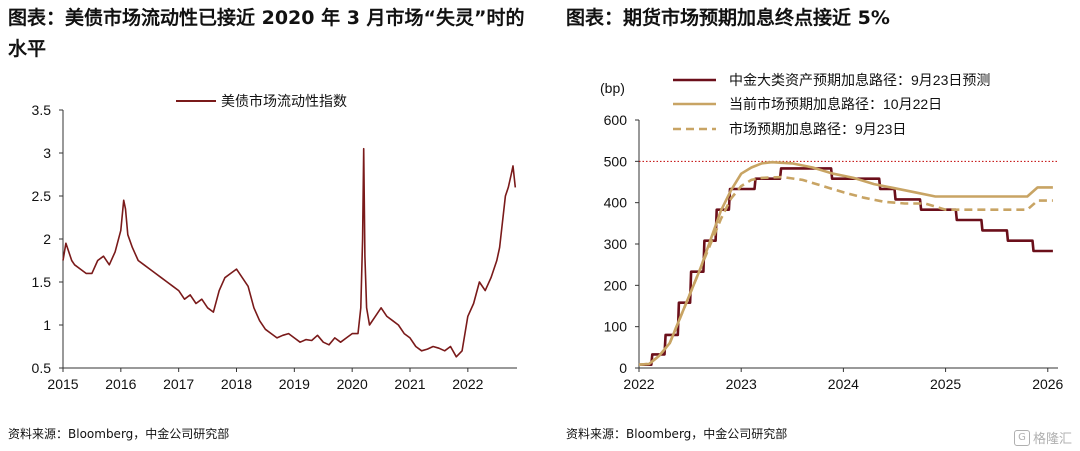 The width and height of the screenshot is (1080, 451). I want to click on x-tick-label: 2017, so click(178, 384).